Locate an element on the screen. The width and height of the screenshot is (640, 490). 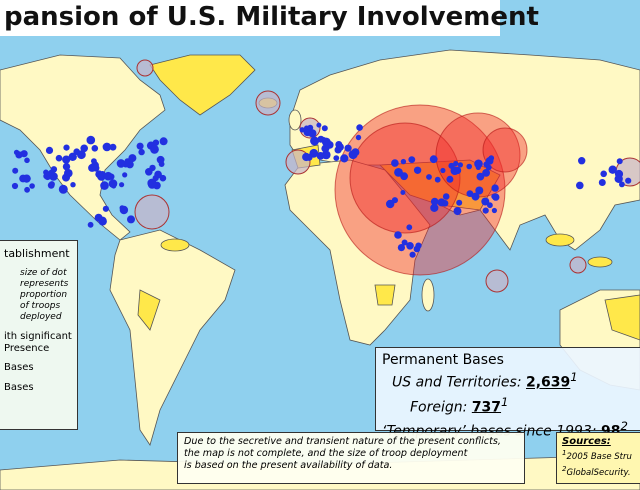
sources: Sources: 12005 Base Stru 2GlobalSecurity. is located at coordinates (598, 458).